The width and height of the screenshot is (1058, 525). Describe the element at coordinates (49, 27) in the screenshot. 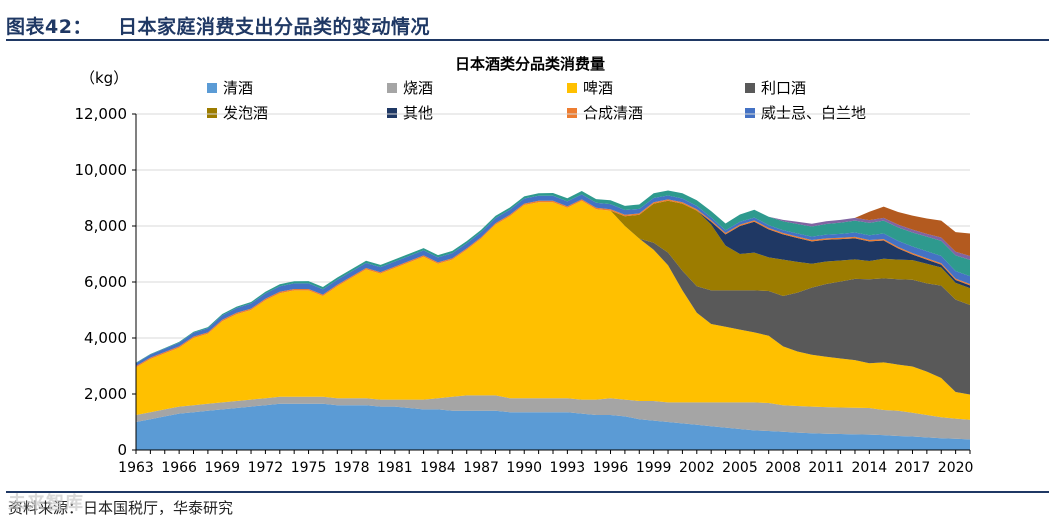

I see `figure-number: 图表42：` at that location.